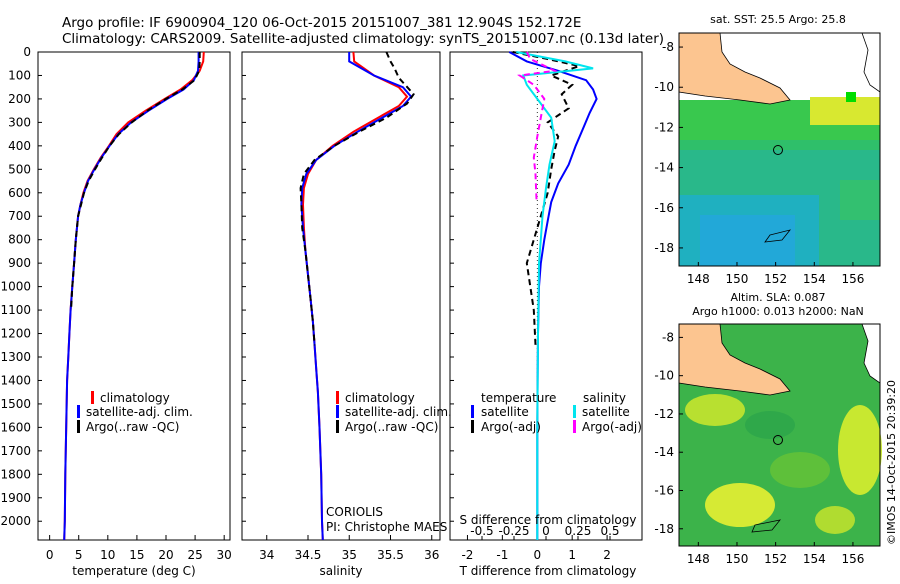 Image resolution: width=900 pixels, height=584 pixels. Describe the element at coordinates (609, 531) in the screenshot. I see `top-x-tick-label: 0.5` at that location.